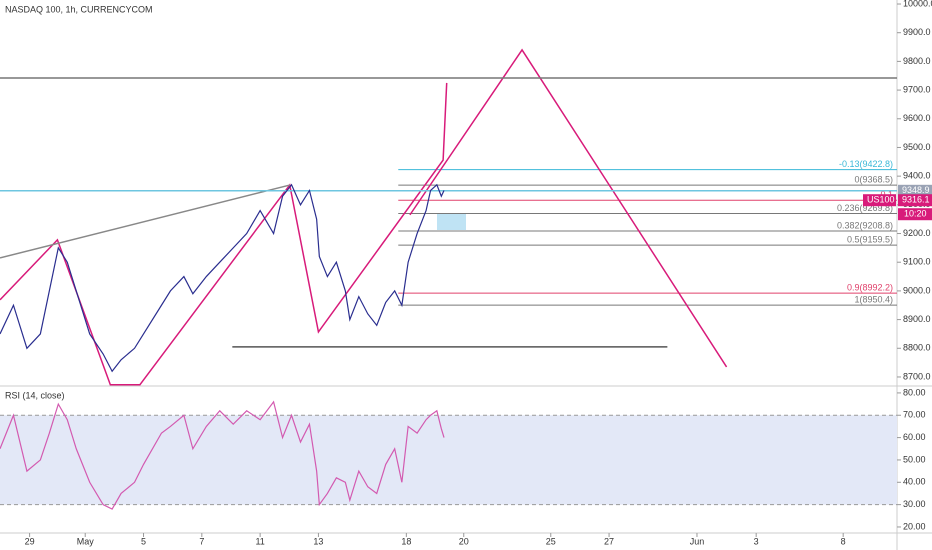  I want to click on fib-label: 0(9368.5), so click(873, 180).